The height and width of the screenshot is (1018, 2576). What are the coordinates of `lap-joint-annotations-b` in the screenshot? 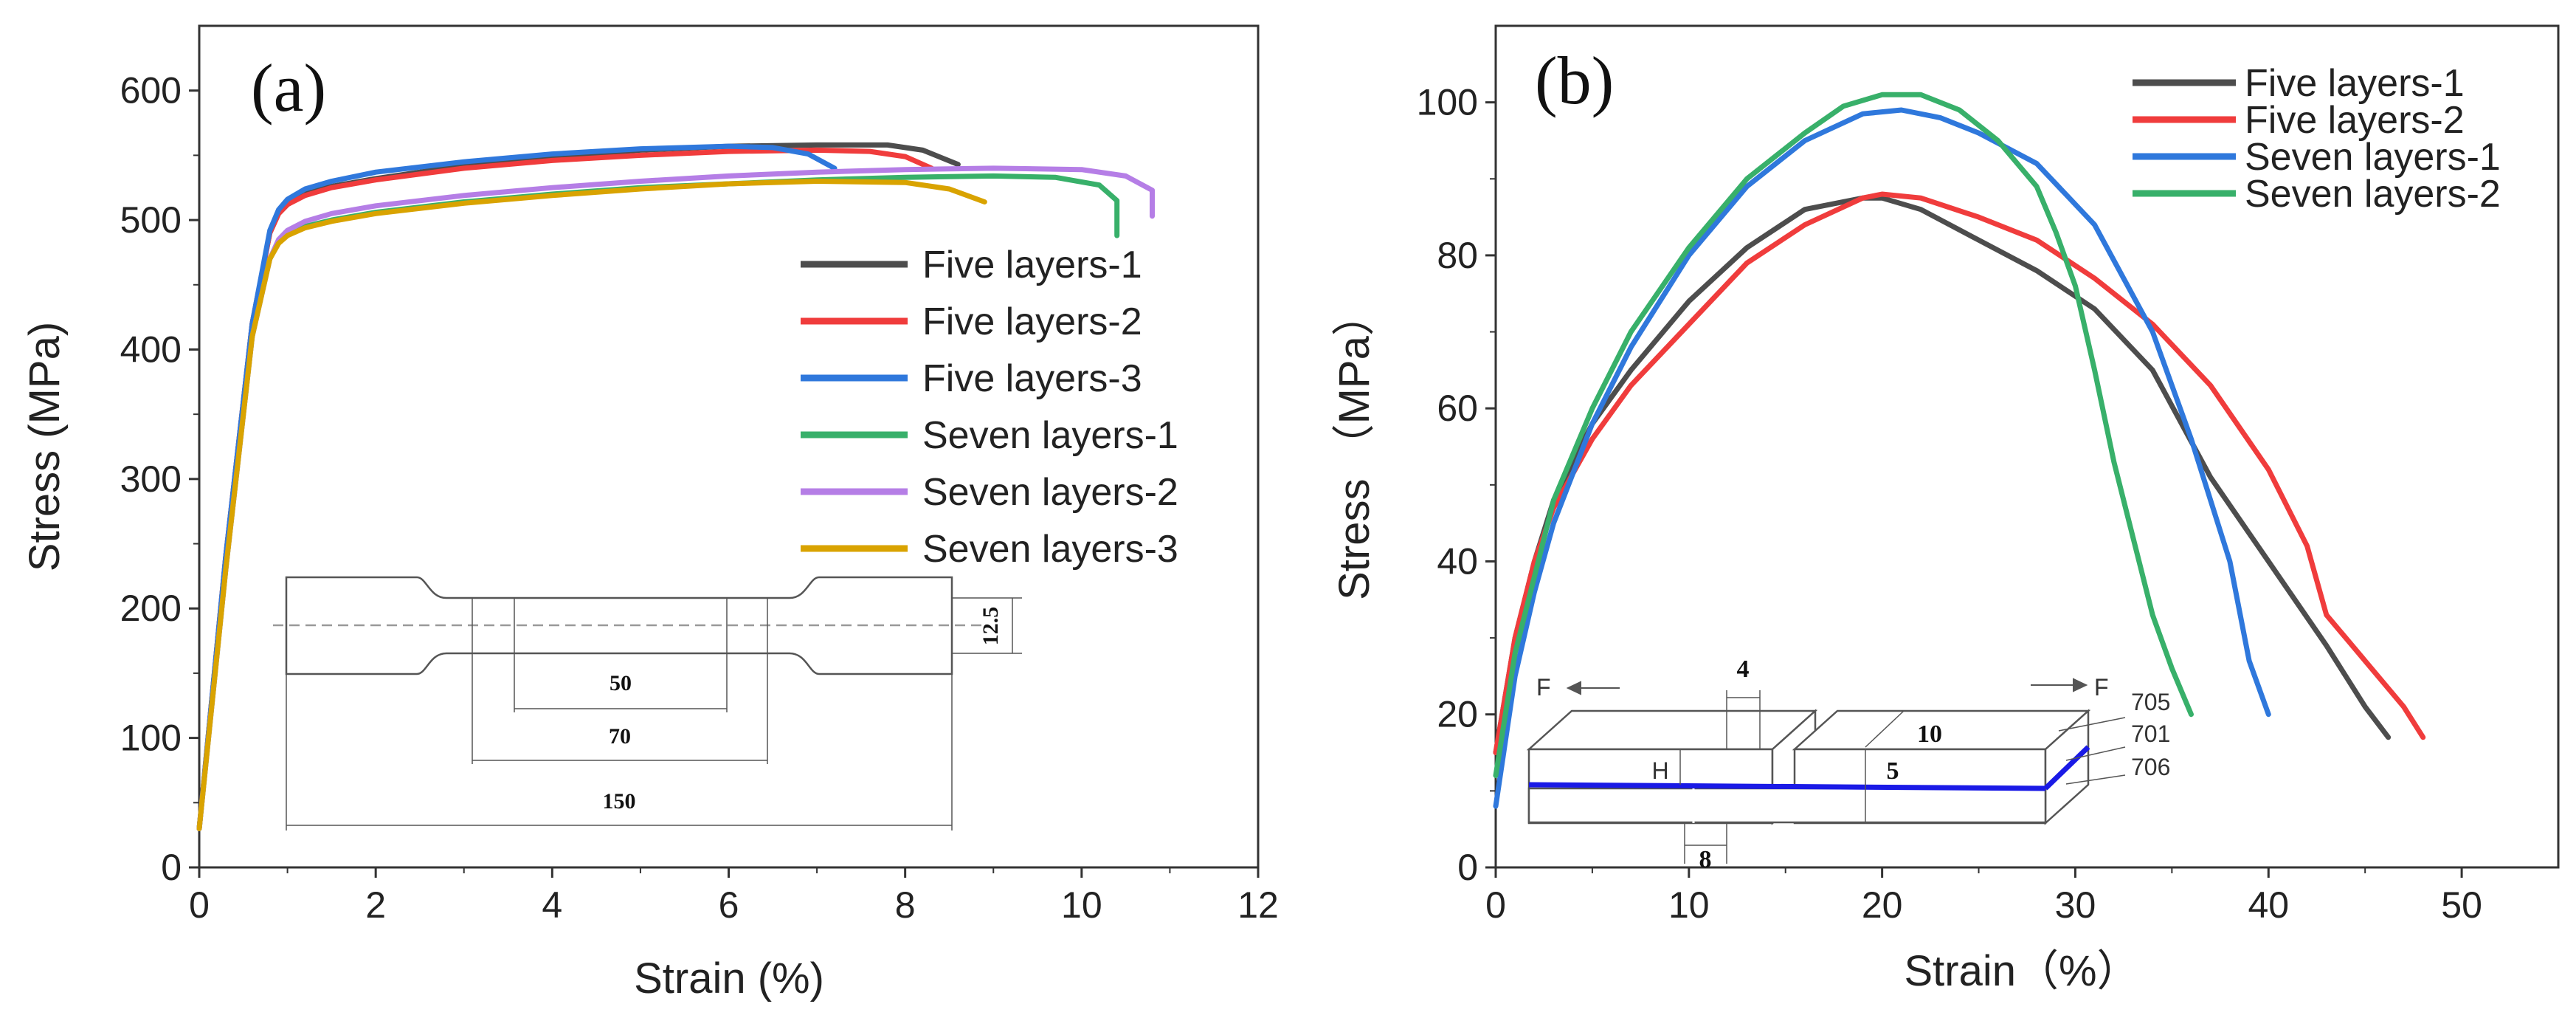 It's located at (1827, 771).